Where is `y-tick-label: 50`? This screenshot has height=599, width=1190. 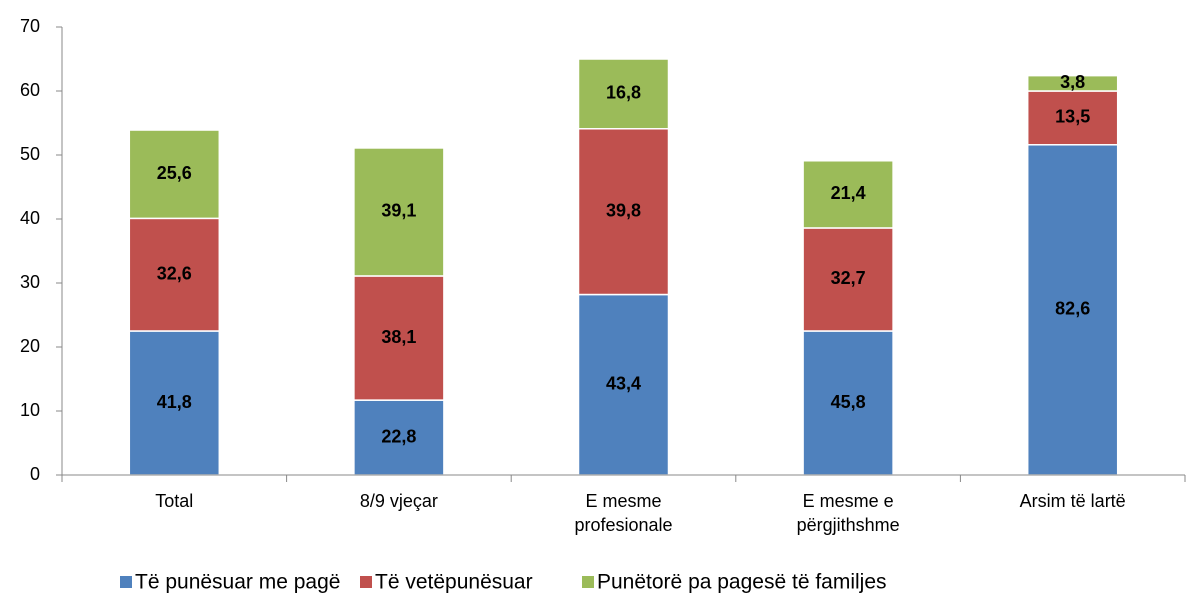
y-tick-label: 50 is located at coordinates (30, 154).